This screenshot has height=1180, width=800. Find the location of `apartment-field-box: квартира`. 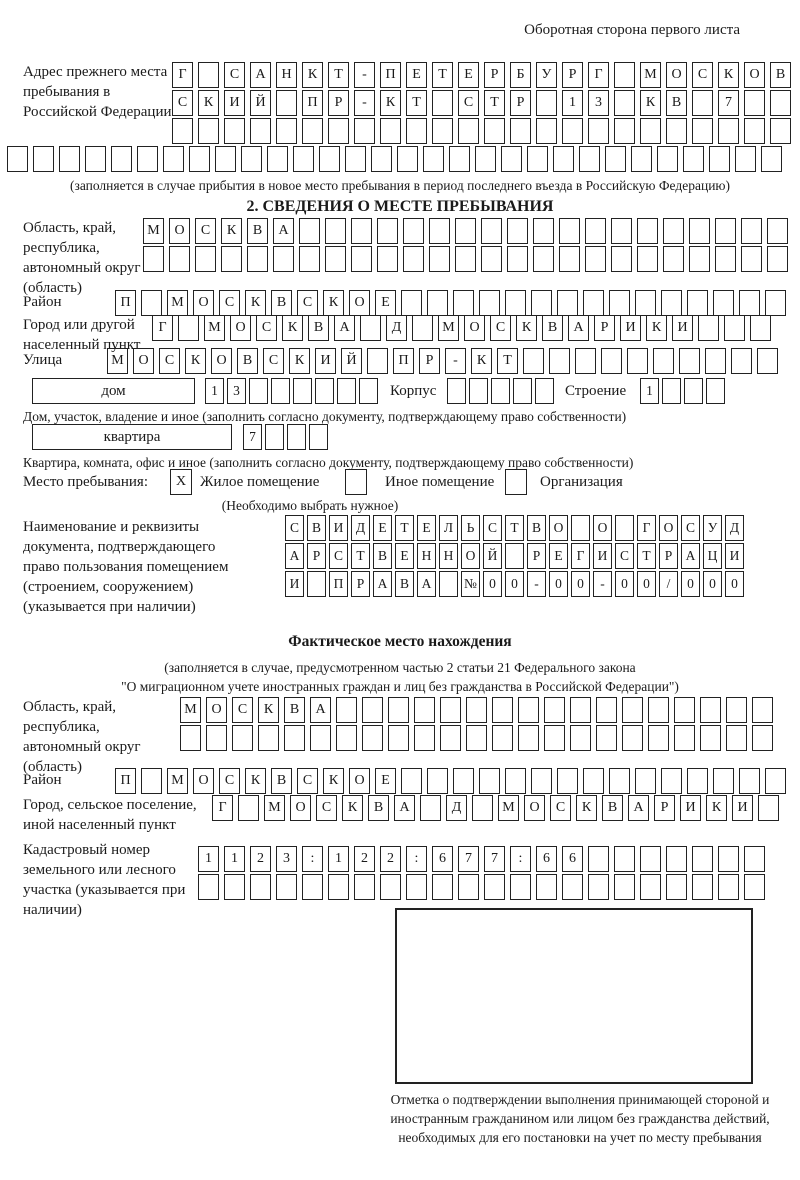

apartment-field-box: квартира is located at coordinates (132, 437).